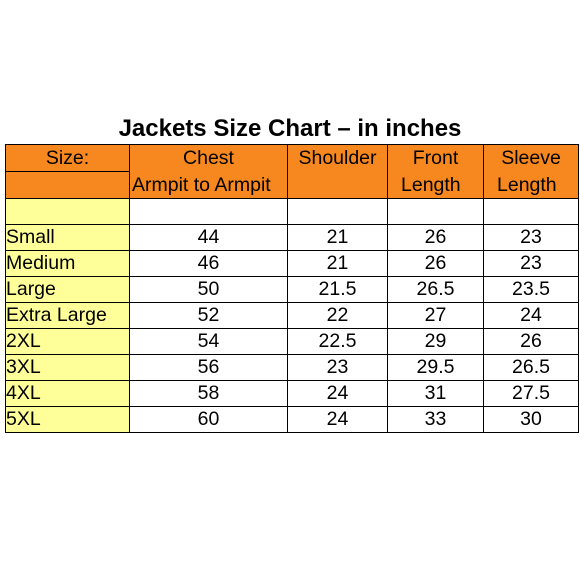 The image size is (580, 580). I want to click on sleeve-length-value: 30, so click(531, 419).